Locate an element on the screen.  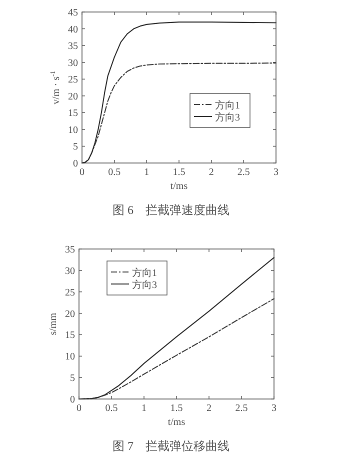
y-axis-title: s/mm is located at coordinates (53, 324).